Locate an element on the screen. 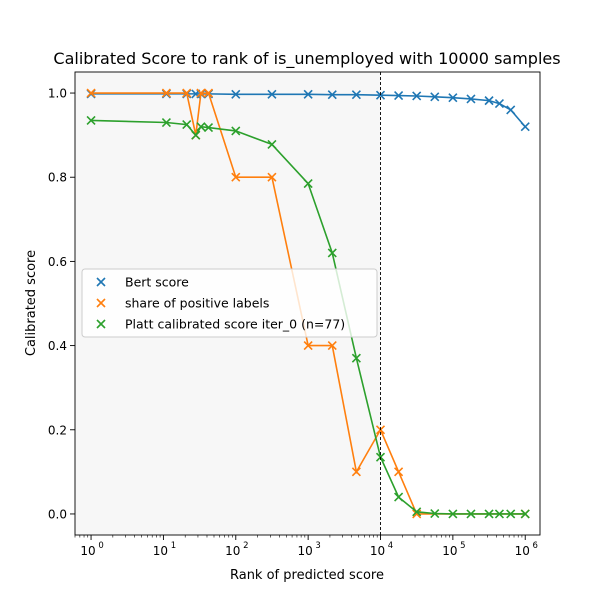 The image size is (600, 604). y-tick-label: 0.2 is located at coordinates (57, 430).